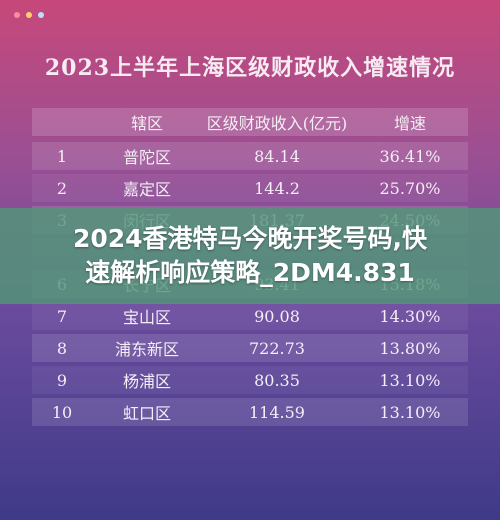 The width and height of the screenshot is (500, 520). I want to click on table-row: 1 普陀区 84.14 36.41%, so click(250, 156).